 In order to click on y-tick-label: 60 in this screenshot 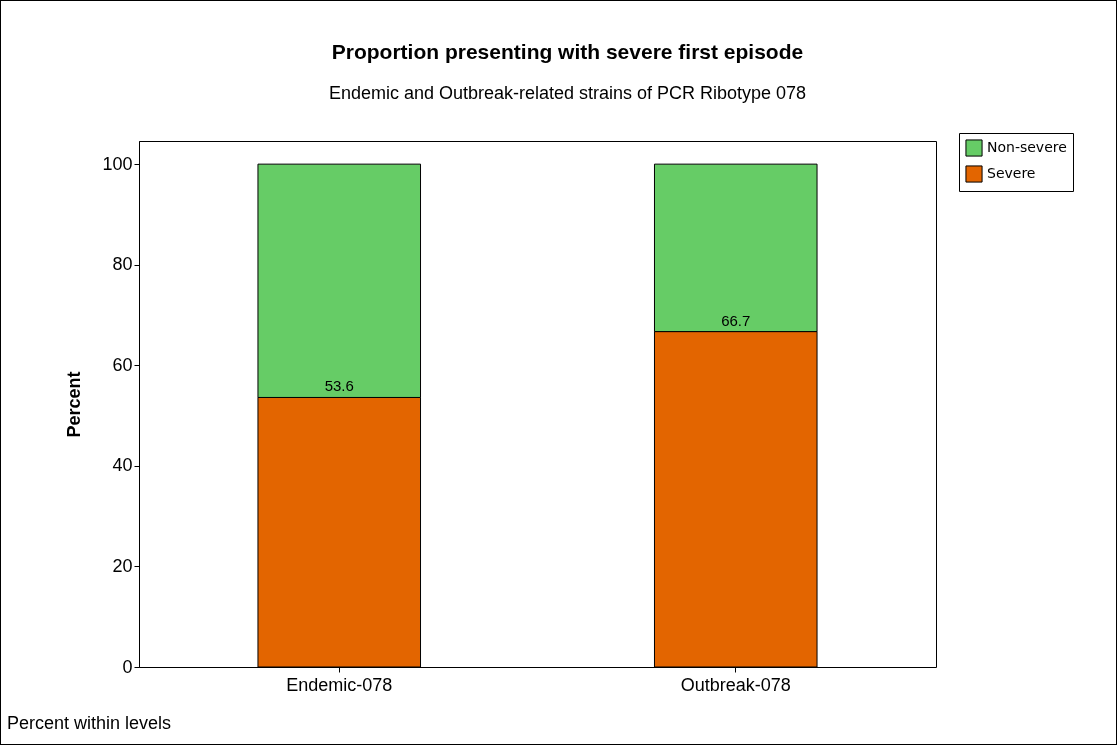, I will do `click(122, 364)`.